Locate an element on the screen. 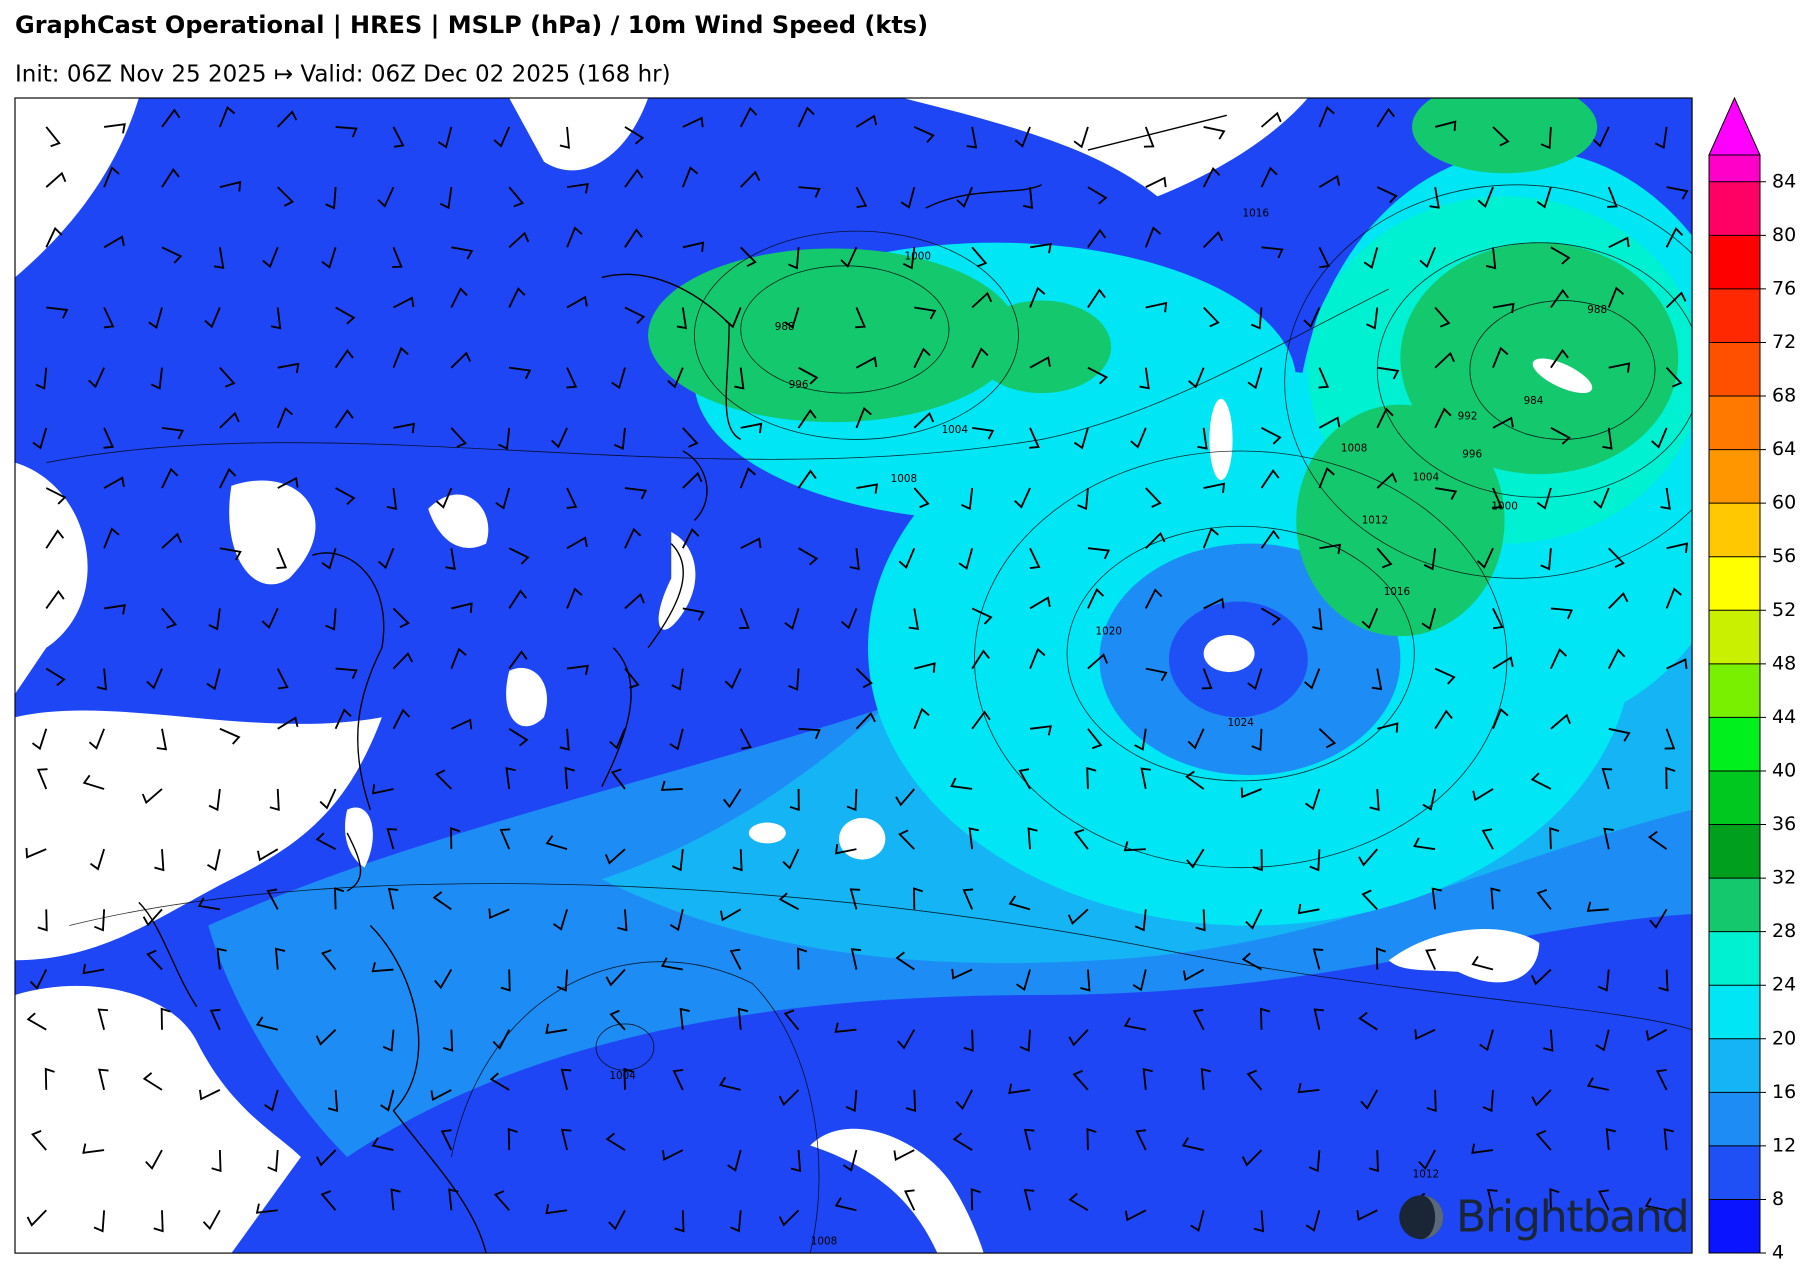 The image size is (1814, 1281). colorbar-tick-label: 24 is located at coordinates (1784, 985).